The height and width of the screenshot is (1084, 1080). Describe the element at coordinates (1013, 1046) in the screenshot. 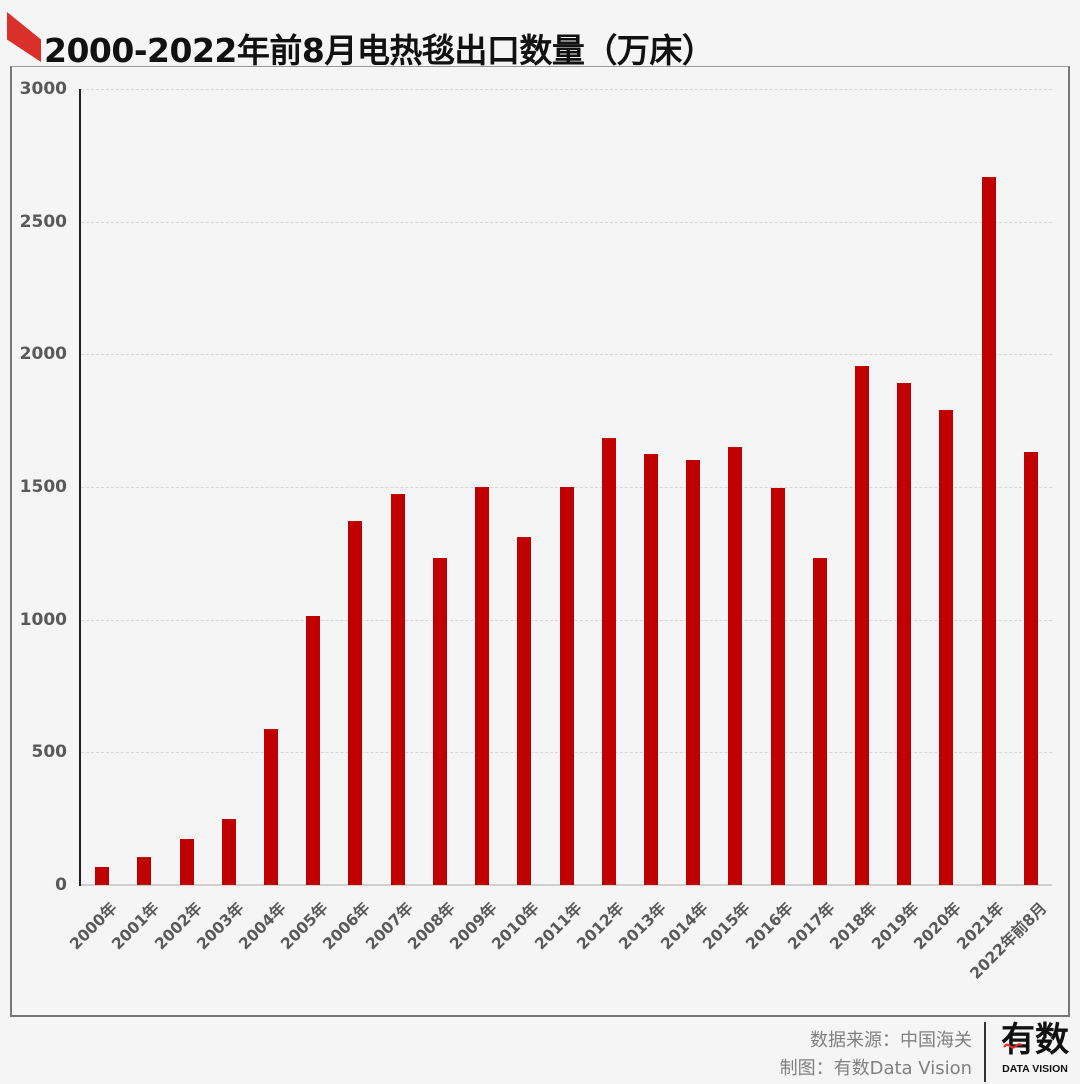

I see `wave-icon` at that location.